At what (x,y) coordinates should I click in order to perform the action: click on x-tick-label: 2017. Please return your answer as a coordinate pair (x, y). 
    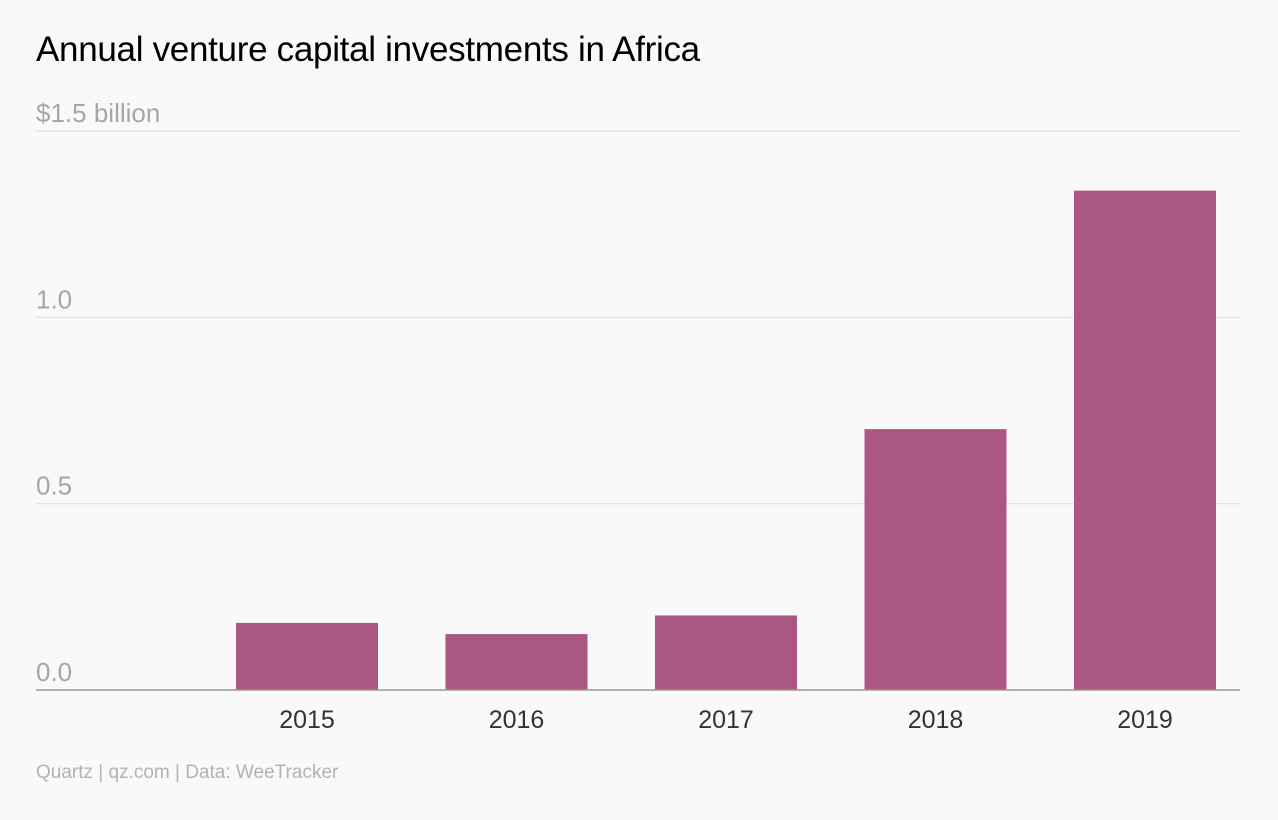
    Looking at the image, I should click on (726, 720).